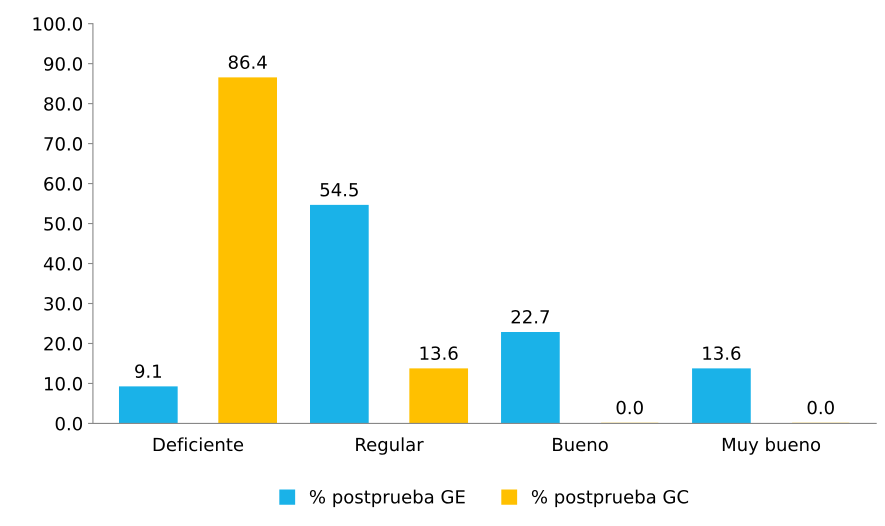 The height and width of the screenshot is (526, 885). Describe the element at coordinates (580, 445) in the screenshot. I see `x-tick-label: Bueno` at that location.